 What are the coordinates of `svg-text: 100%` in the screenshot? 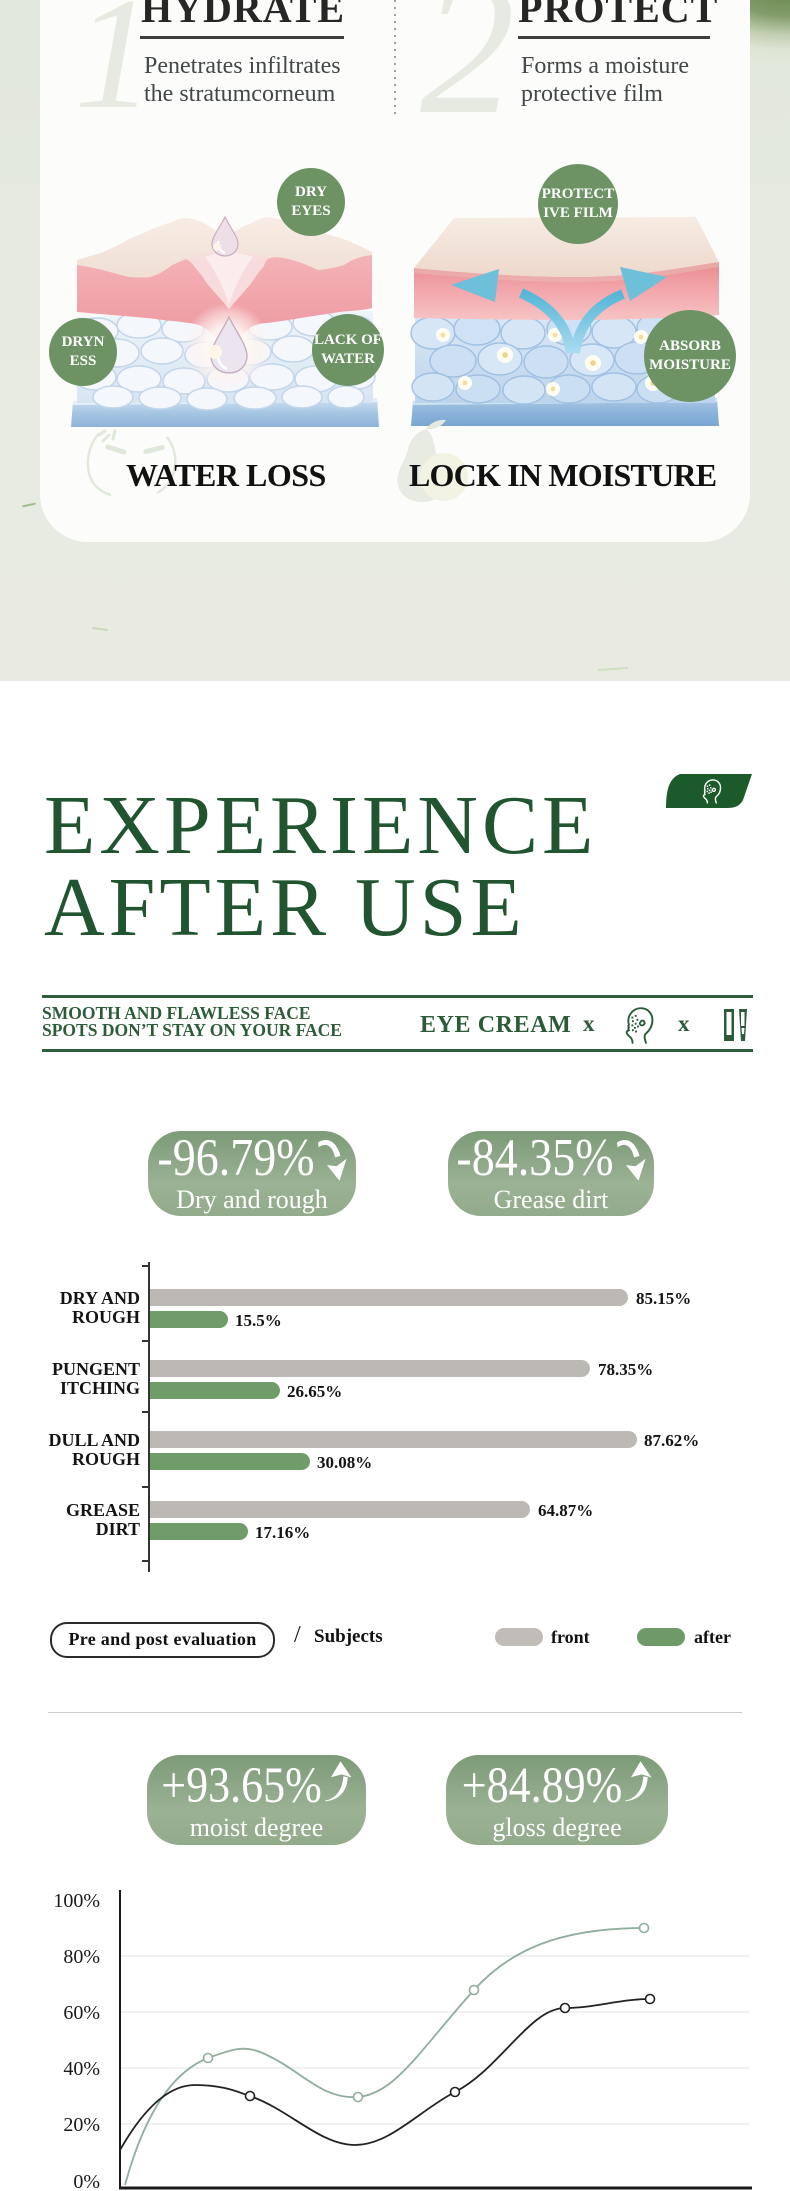 It's located at (76, 1901).